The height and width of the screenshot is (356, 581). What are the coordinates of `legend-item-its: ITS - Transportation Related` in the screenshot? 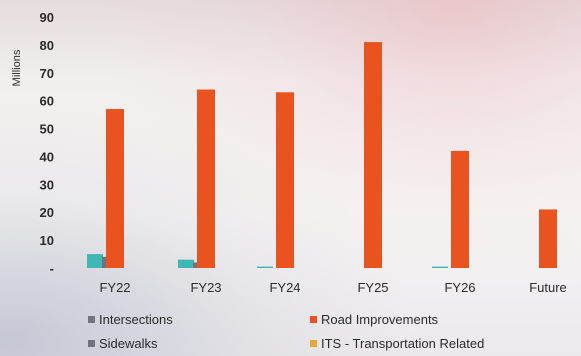 It's located at (397, 343).